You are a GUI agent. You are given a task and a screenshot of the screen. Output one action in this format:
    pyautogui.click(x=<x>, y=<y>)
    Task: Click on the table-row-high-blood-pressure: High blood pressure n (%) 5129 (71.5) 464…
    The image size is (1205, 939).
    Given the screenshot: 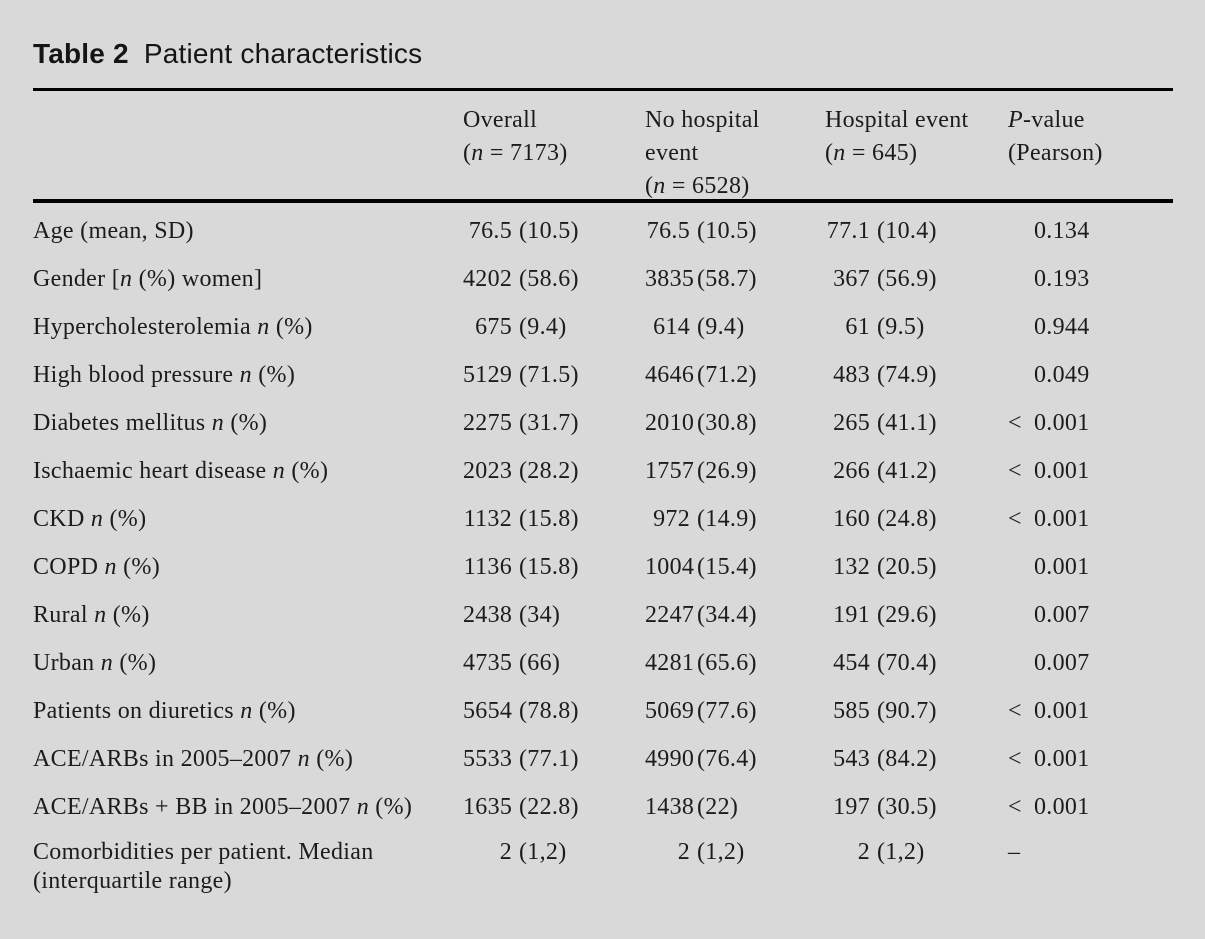 What is the action you would take?
    pyautogui.click(x=603, y=375)
    